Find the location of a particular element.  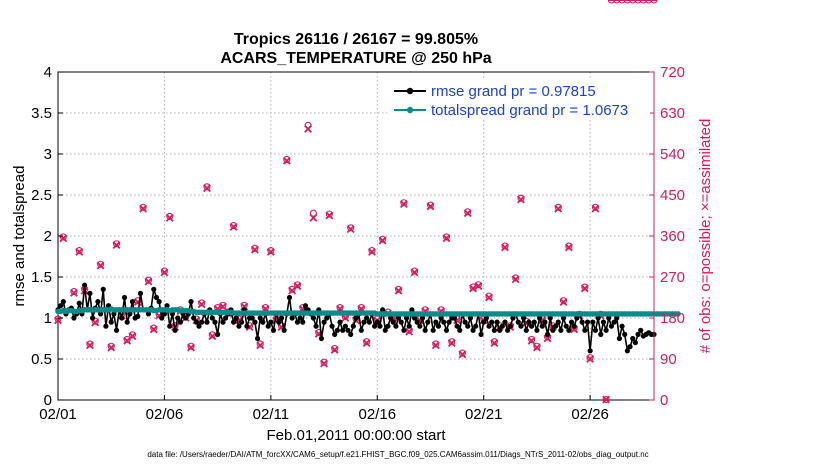

y-tick-label-right: 180 is located at coordinates (672, 318).